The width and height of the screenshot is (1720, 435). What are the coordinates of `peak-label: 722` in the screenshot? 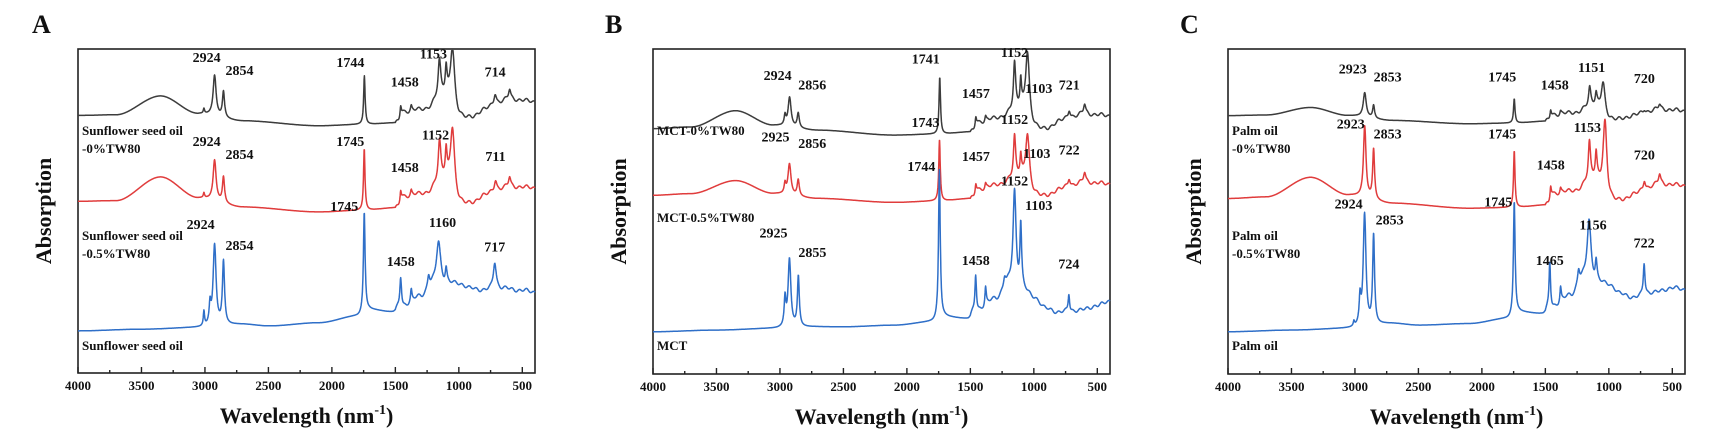 It's located at (1069, 151).